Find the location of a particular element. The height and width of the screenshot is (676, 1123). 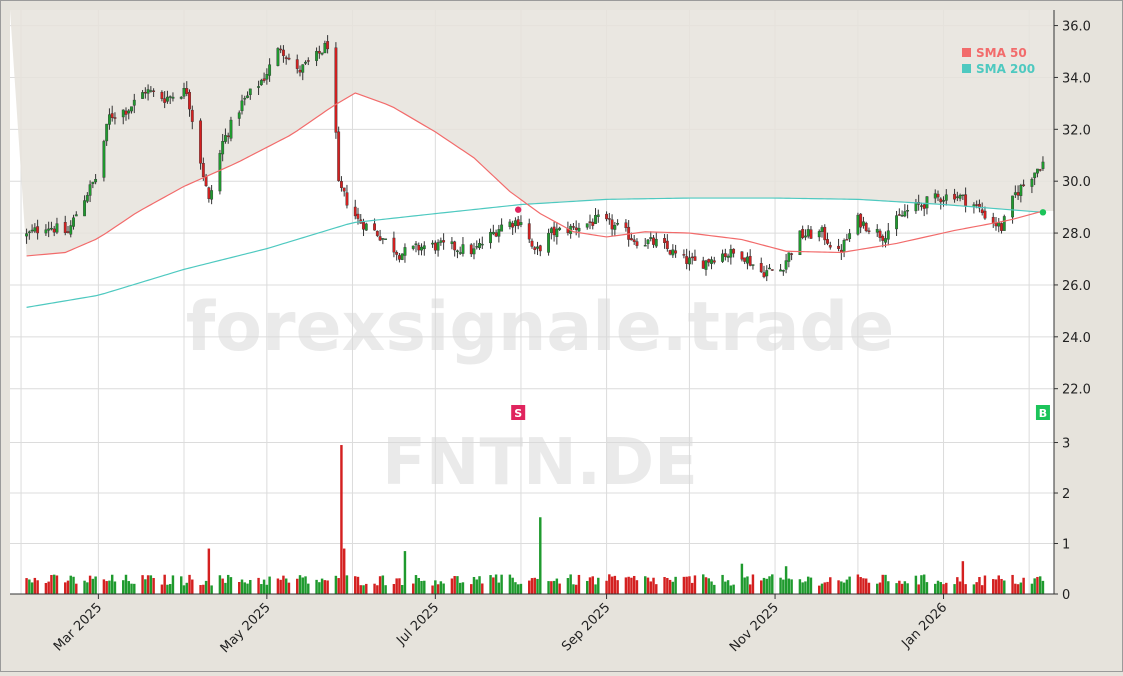

buy-signal-dot is located at coordinates (1043, 212).